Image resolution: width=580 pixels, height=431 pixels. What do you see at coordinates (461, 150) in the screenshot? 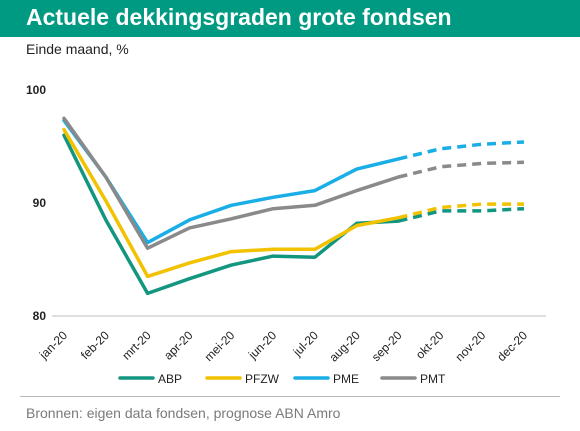
I see `series-forecast-line-pme` at bounding box center [461, 150].